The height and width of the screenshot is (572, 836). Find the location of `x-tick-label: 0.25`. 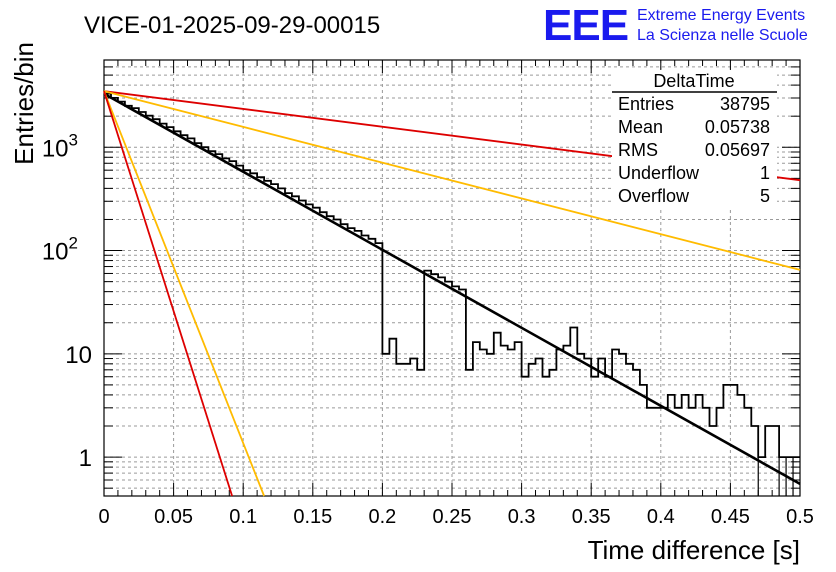

x-tick-label: 0.25 is located at coordinates (452, 517).